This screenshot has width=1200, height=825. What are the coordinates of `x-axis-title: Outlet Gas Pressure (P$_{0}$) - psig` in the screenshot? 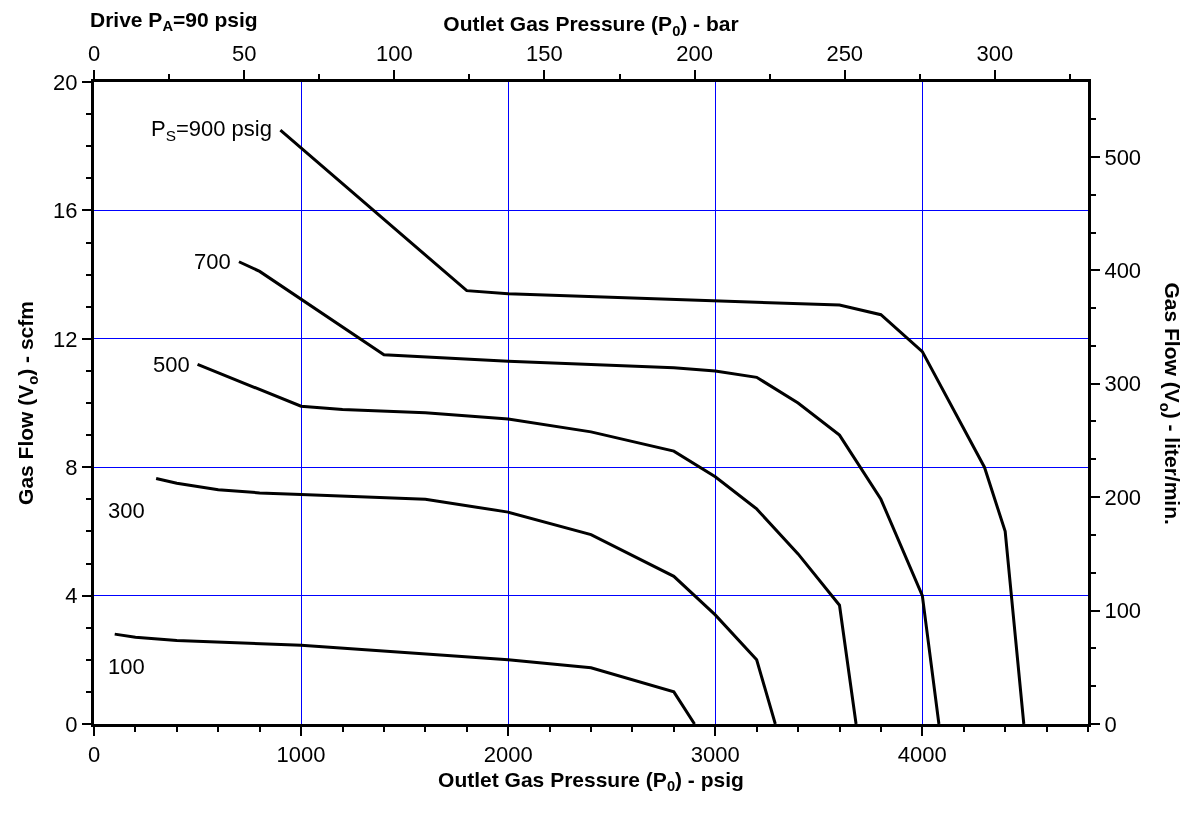 It's located at (591, 781).